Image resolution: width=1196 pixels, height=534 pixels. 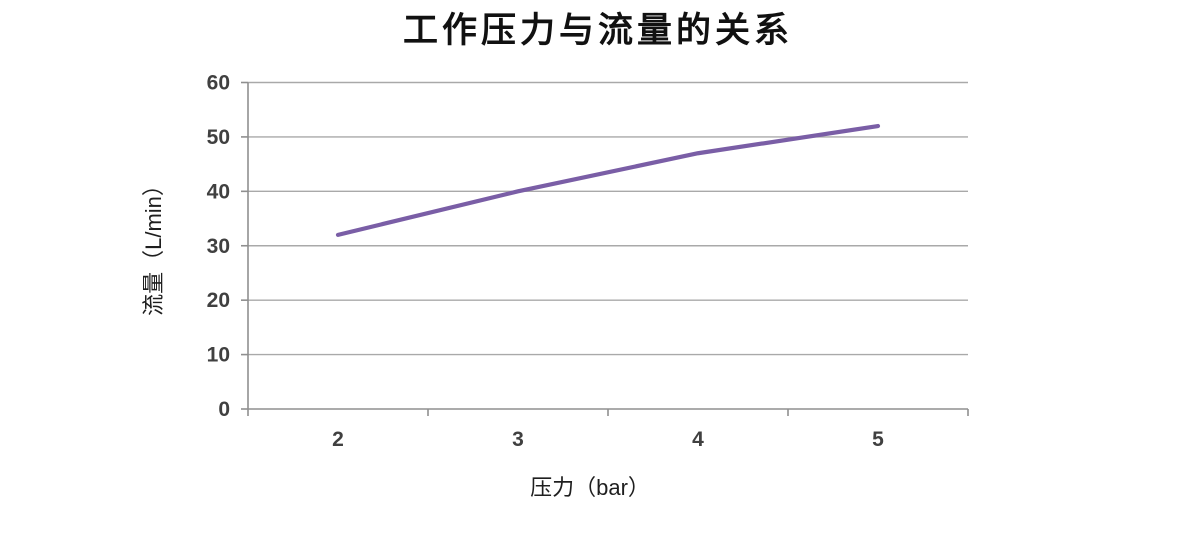 I want to click on y-tick-label: 0, so click(x=224, y=409).